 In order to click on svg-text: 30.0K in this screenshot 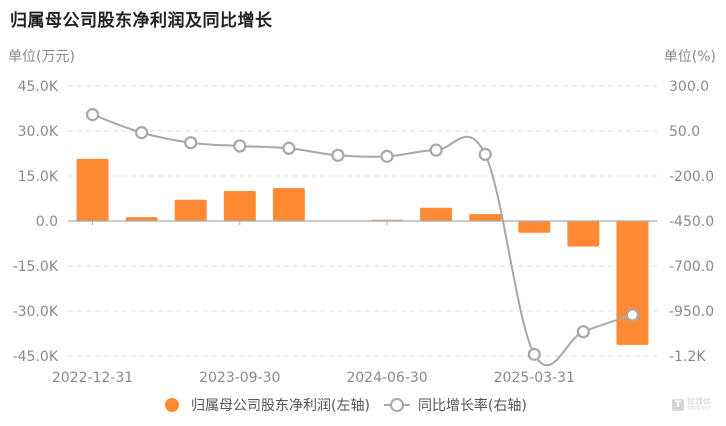, I will do `click(38, 132)`.